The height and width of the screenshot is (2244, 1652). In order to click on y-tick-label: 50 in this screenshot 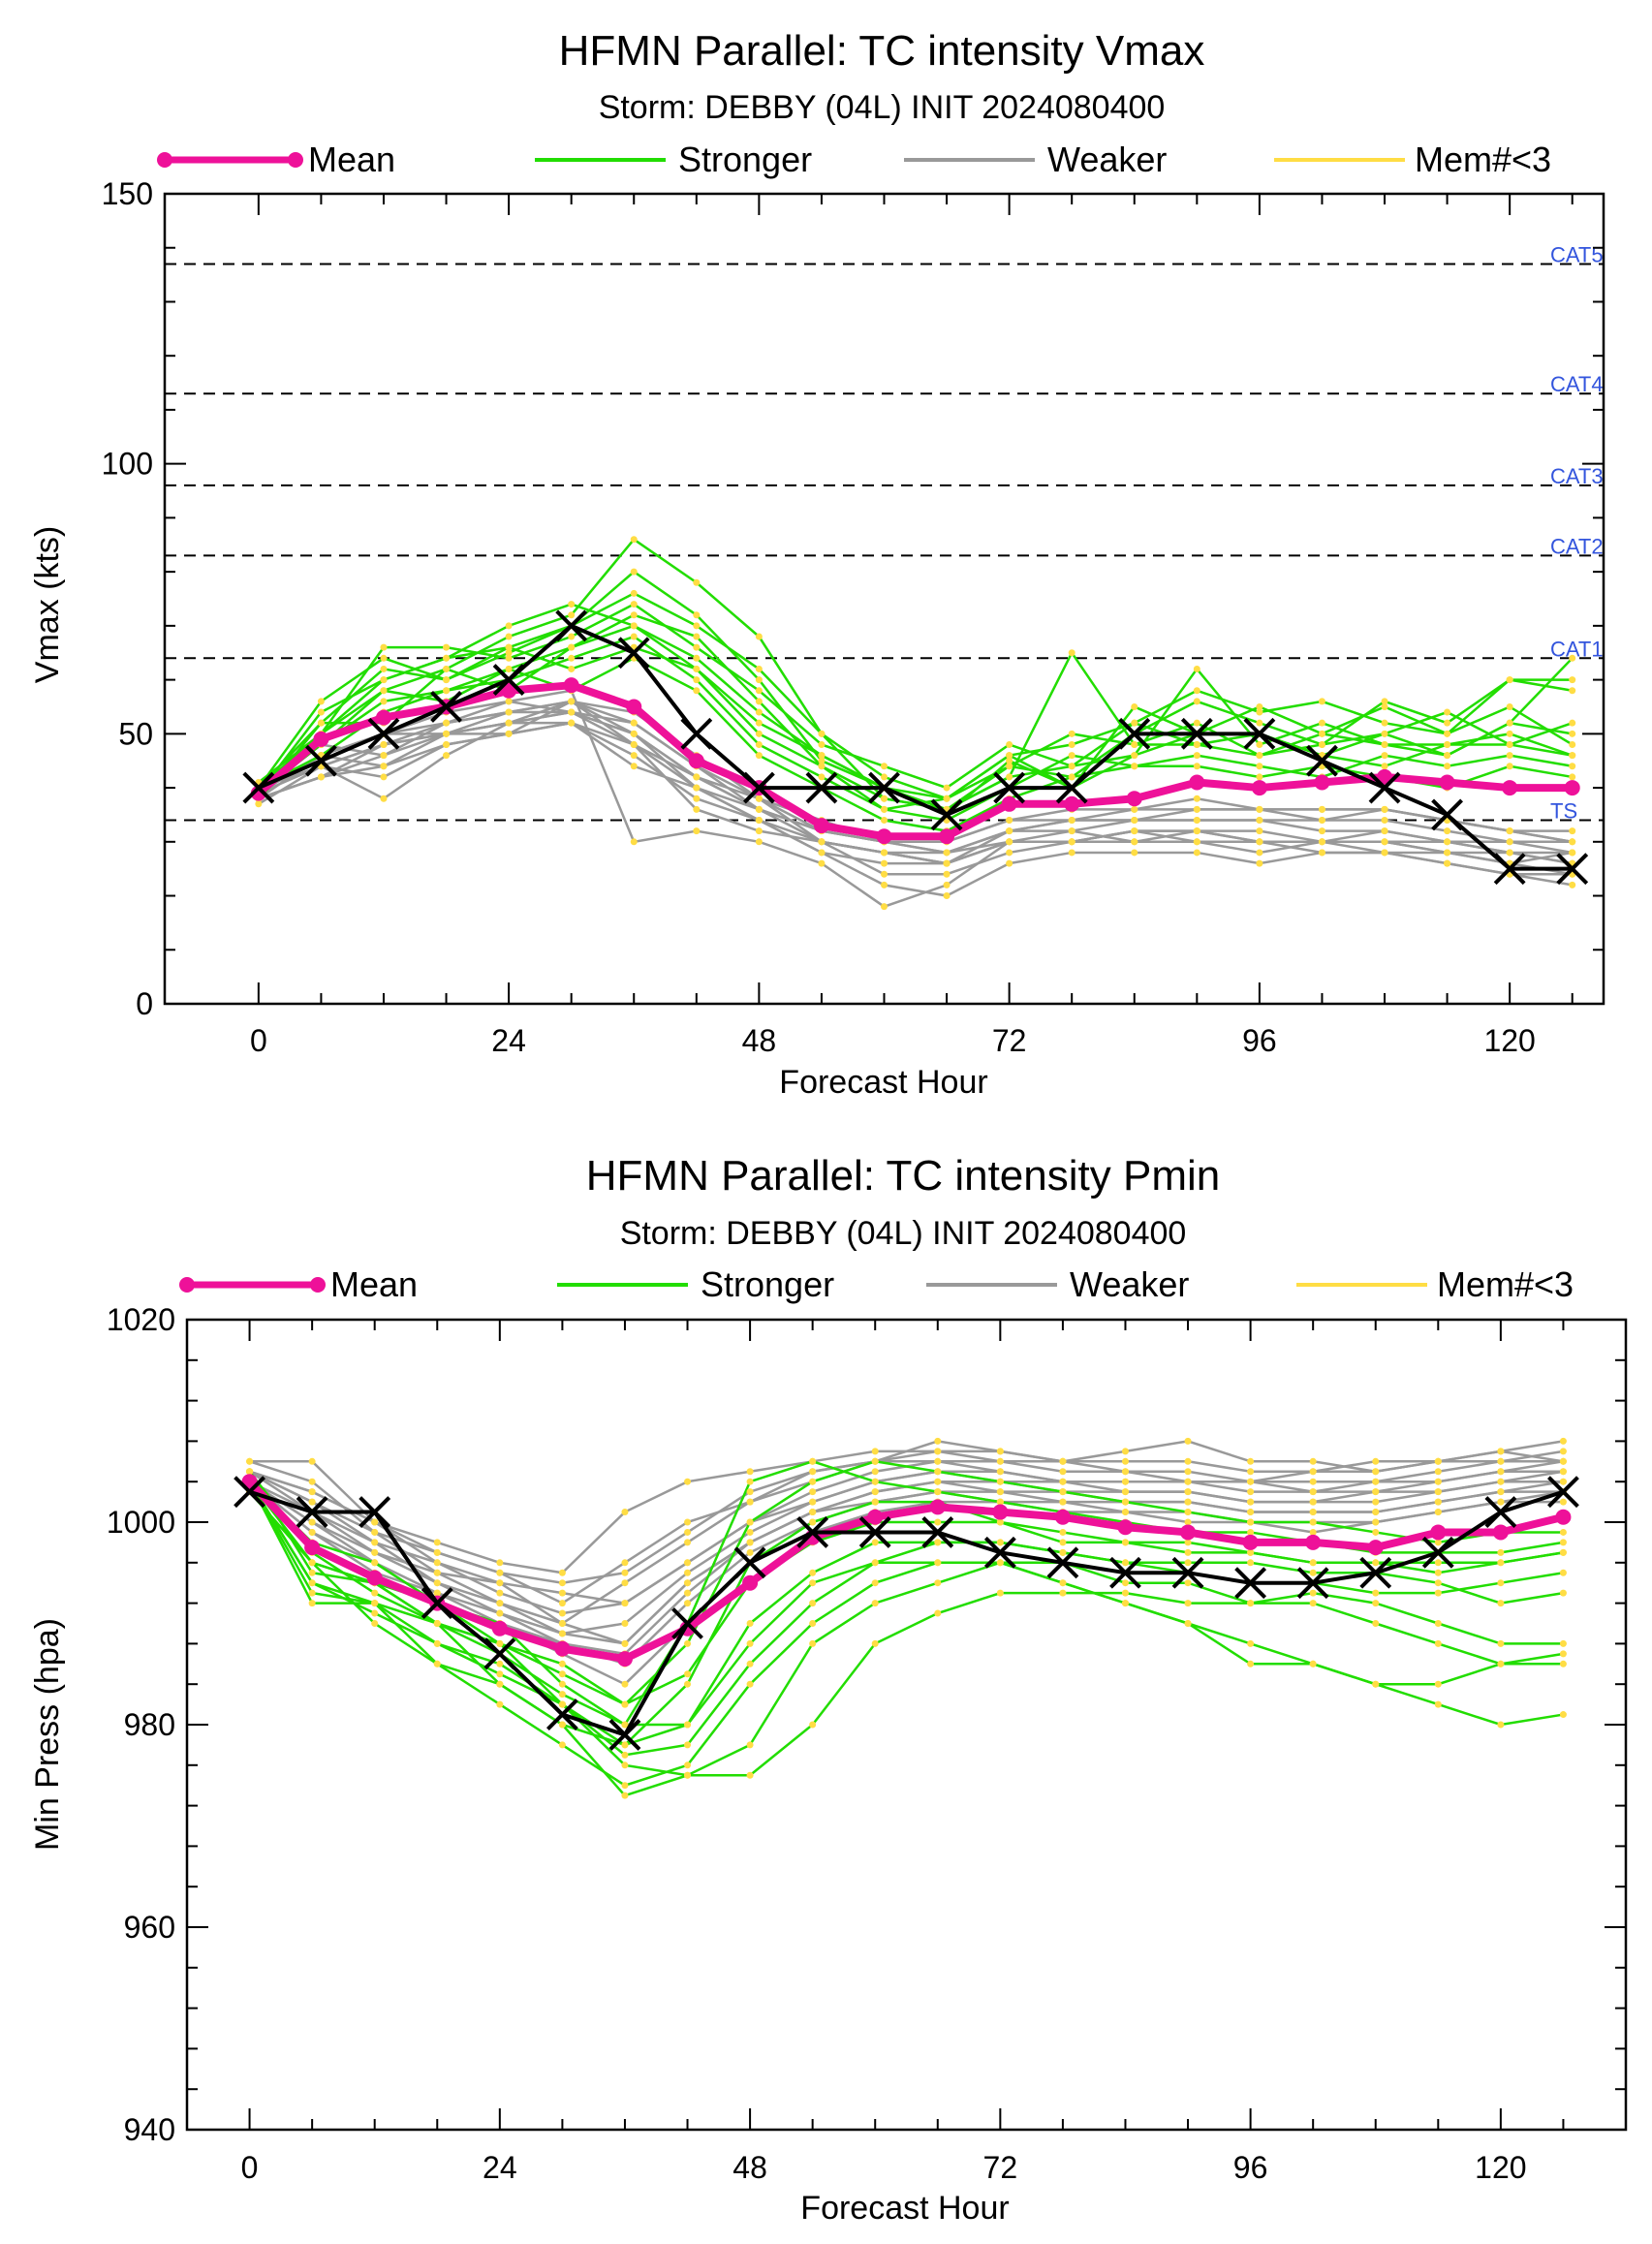, I will do `click(135, 733)`.